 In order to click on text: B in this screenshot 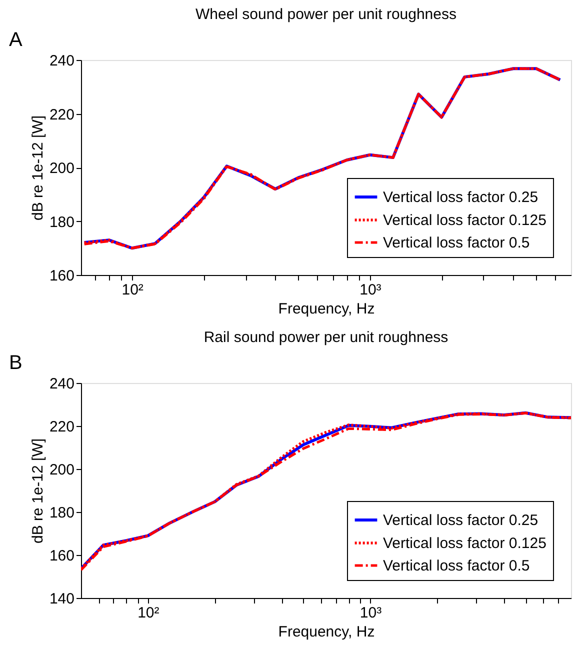, I will do `click(15, 363)`.